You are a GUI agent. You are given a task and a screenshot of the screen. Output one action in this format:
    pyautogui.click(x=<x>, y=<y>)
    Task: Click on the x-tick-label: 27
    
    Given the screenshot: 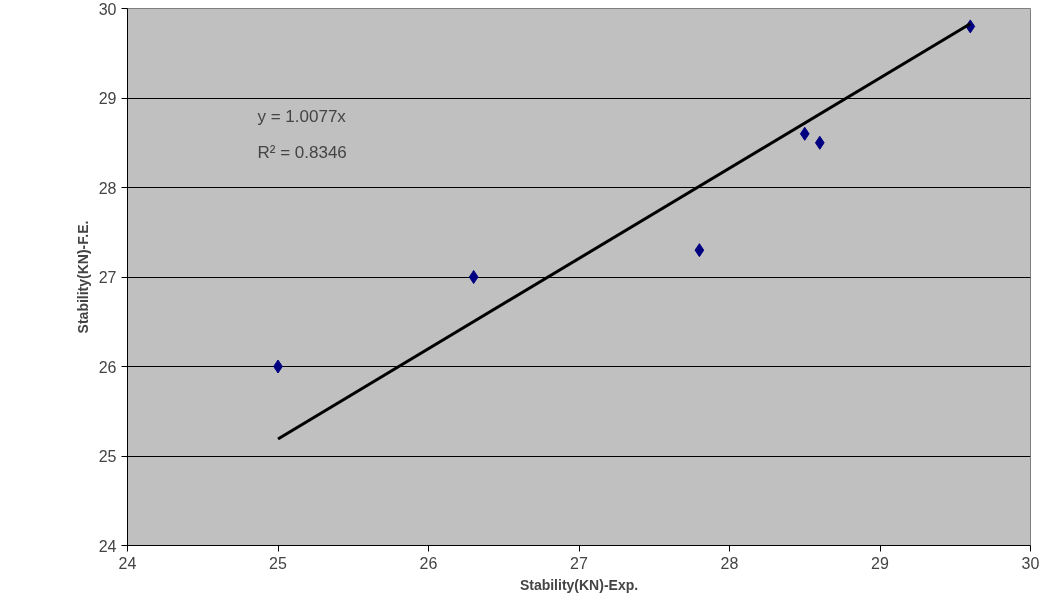 What is the action you would take?
    pyautogui.click(x=579, y=563)
    